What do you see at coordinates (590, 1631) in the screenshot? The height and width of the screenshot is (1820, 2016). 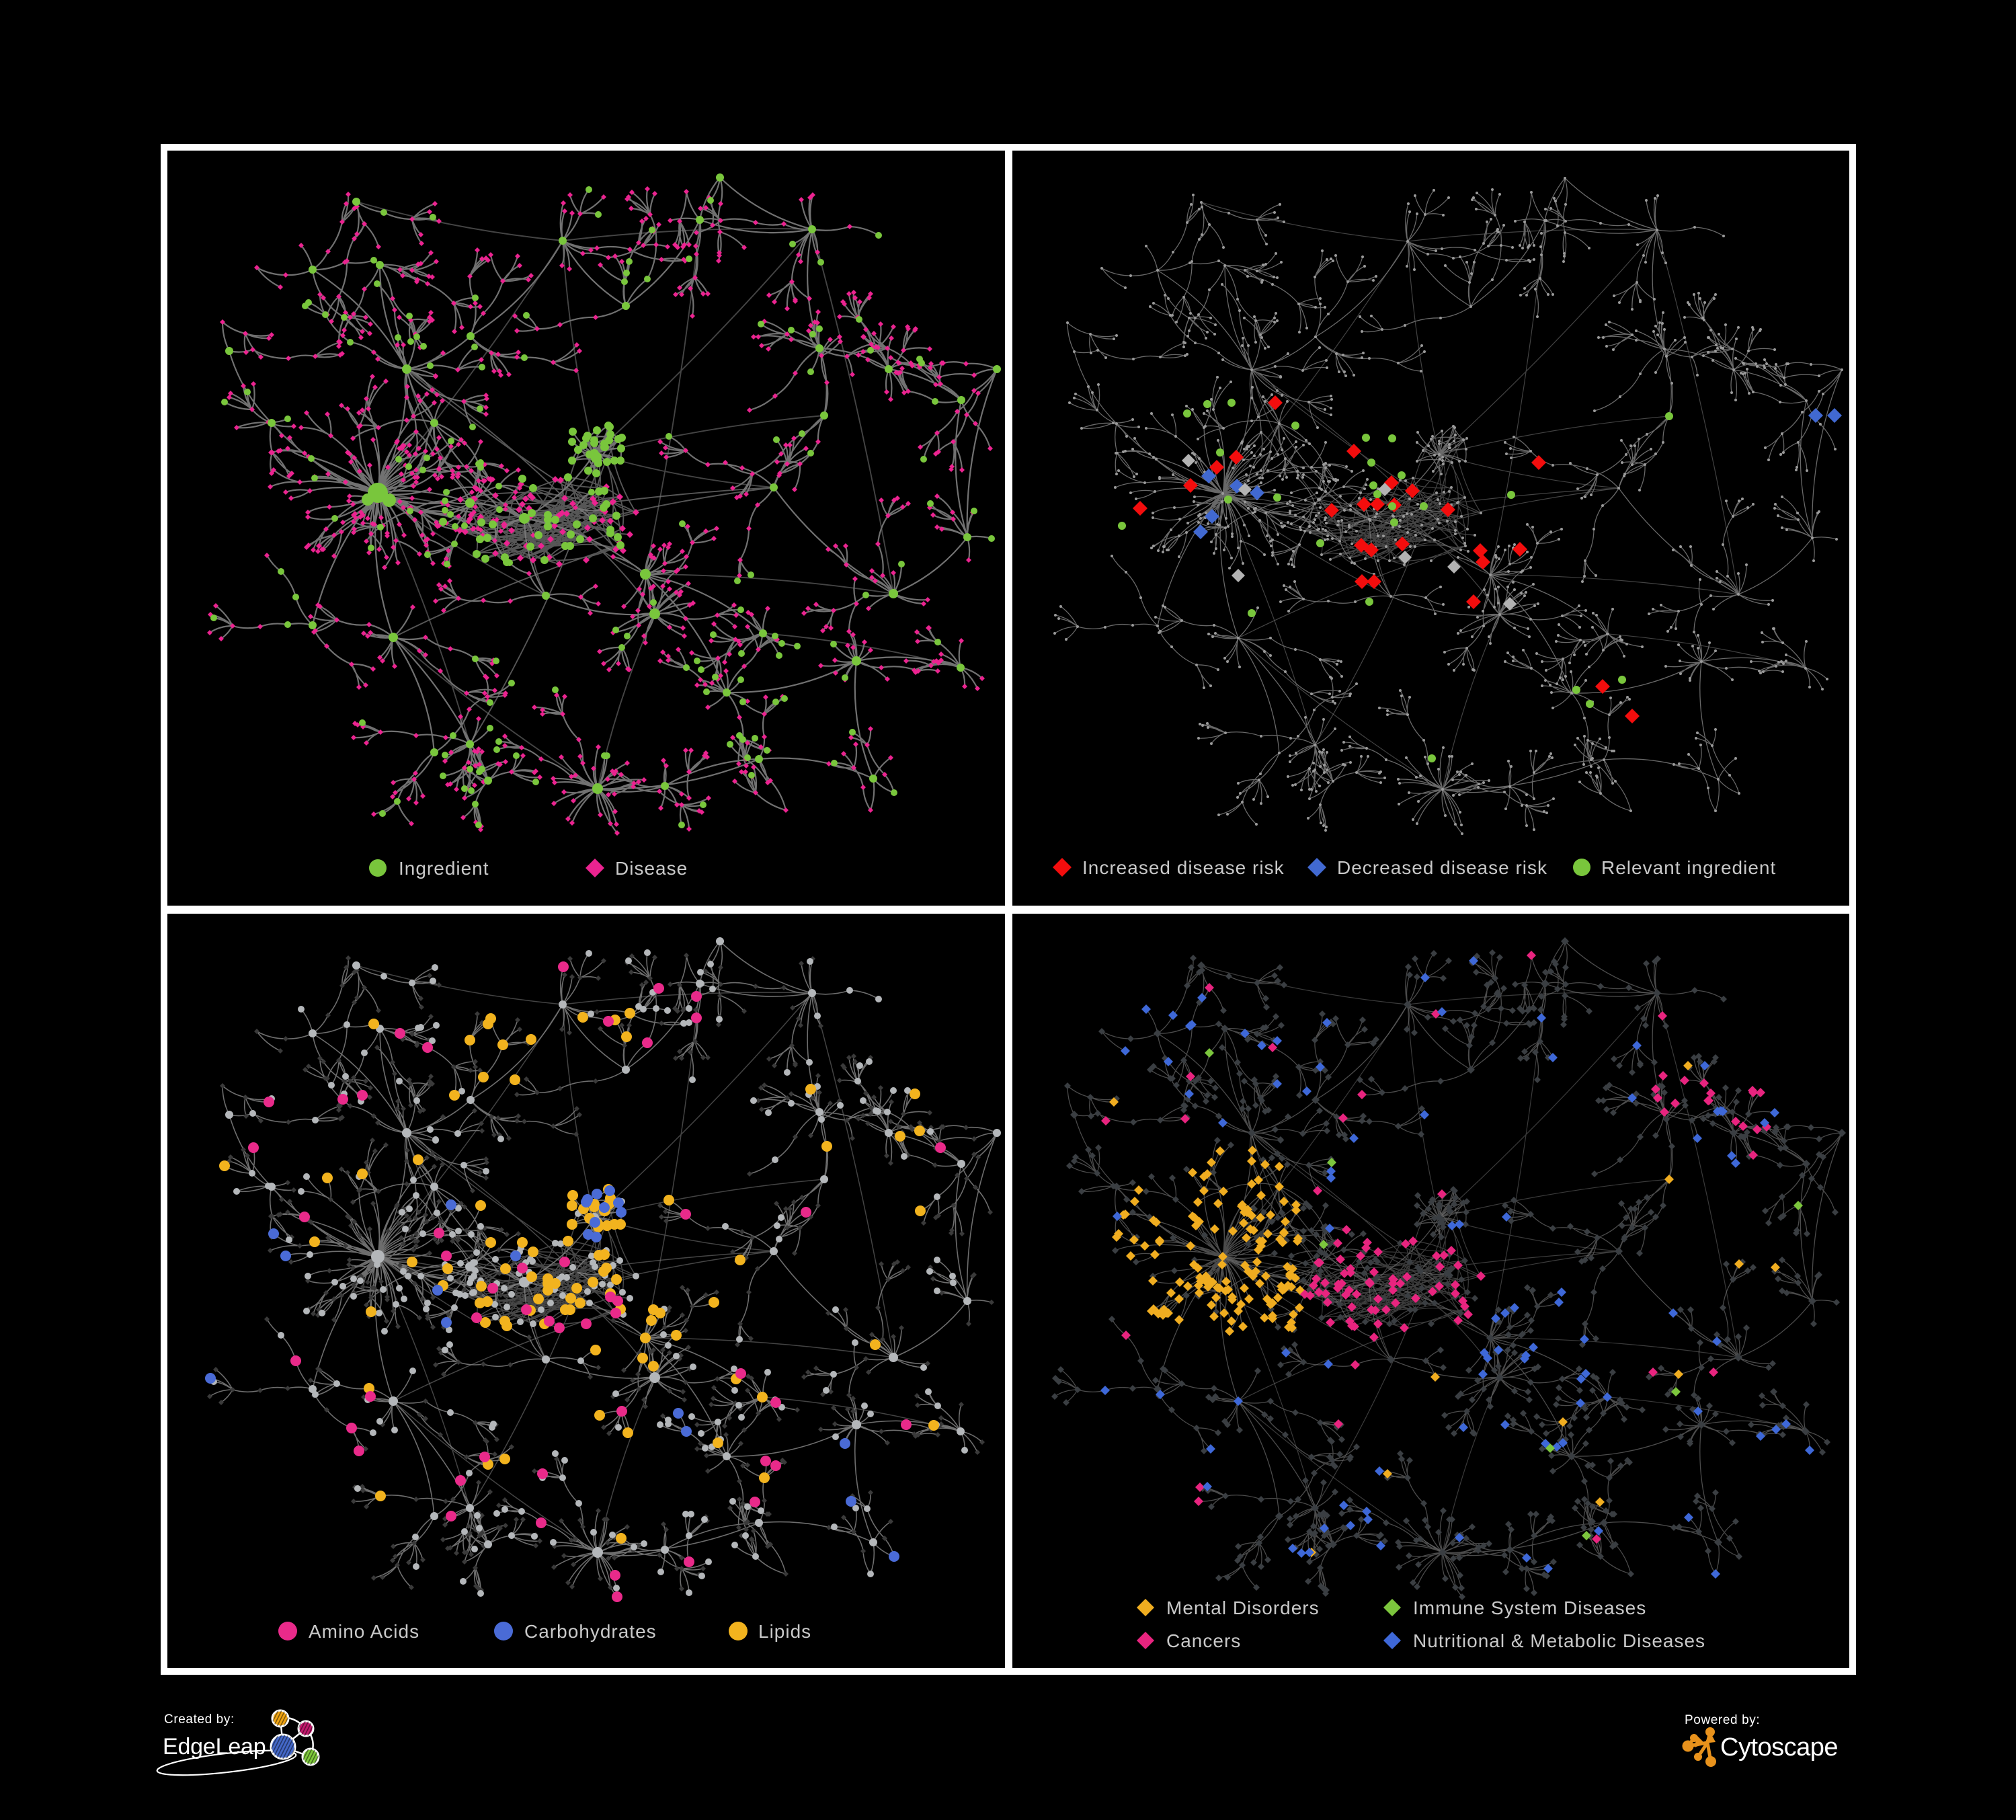 I see `svg-text: Carbohydrates` at bounding box center [590, 1631].